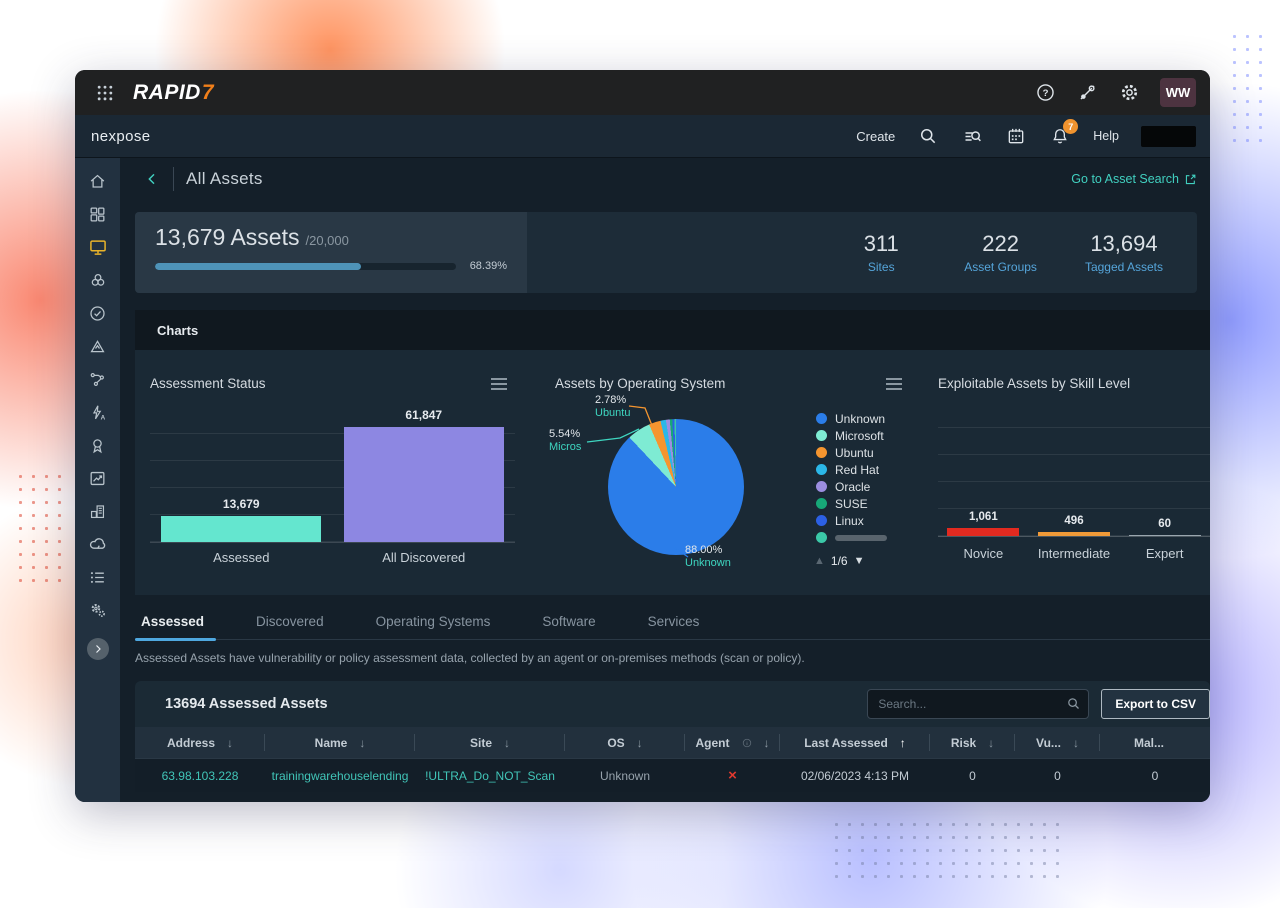  What do you see at coordinates (625, 742) in the screenshot?
I see `column-os: OS ↓` at bounding box center [625, 742].